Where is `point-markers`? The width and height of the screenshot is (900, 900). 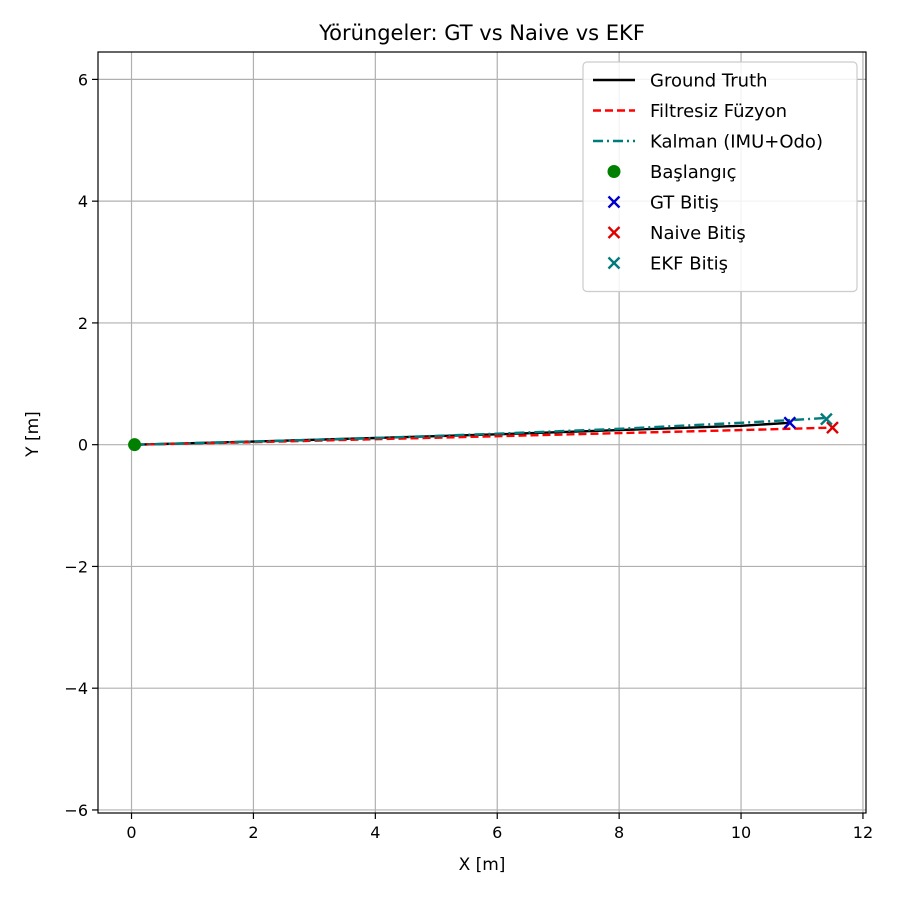
point-markers is located at coordinates (483, 432).